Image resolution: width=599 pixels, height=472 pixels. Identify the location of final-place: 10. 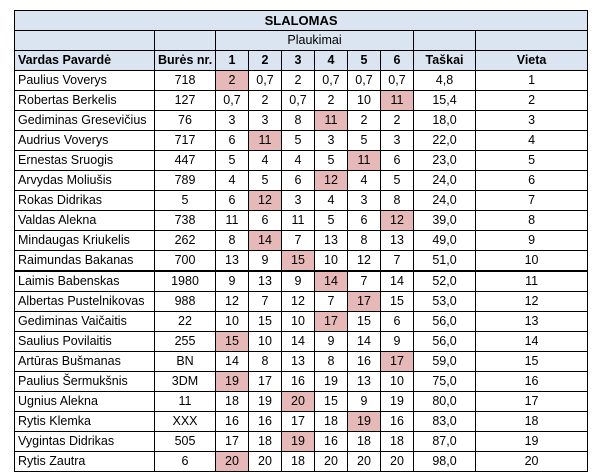
(531, 261).